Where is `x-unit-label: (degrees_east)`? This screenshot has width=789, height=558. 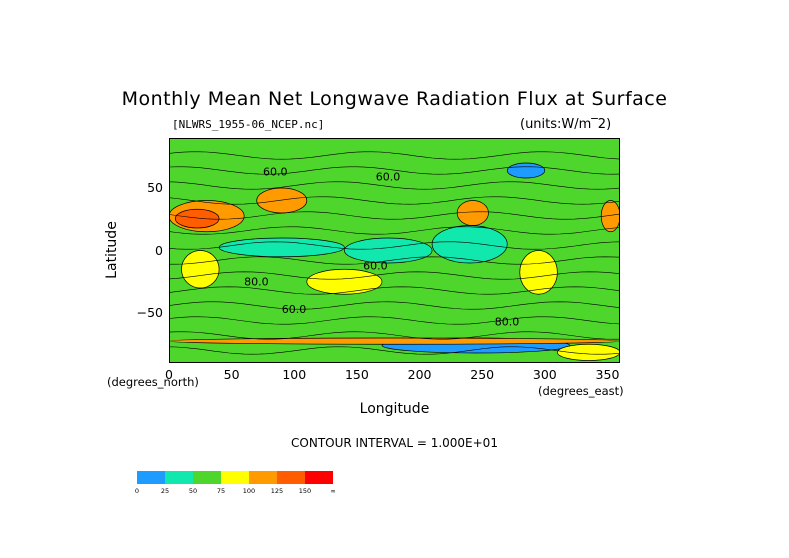 x-unit-label: (degrees_east) is located at coordinates (581, 391).